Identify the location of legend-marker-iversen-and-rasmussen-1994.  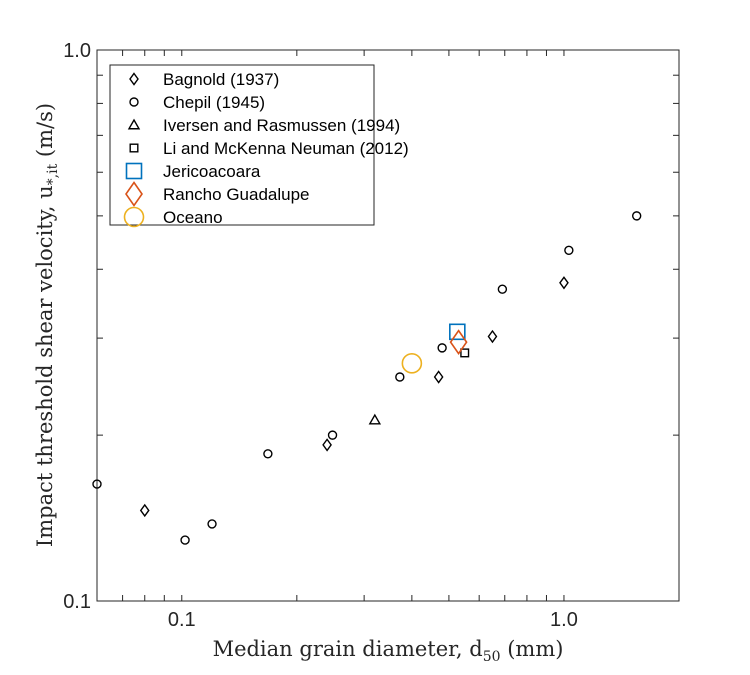
(134, 124).